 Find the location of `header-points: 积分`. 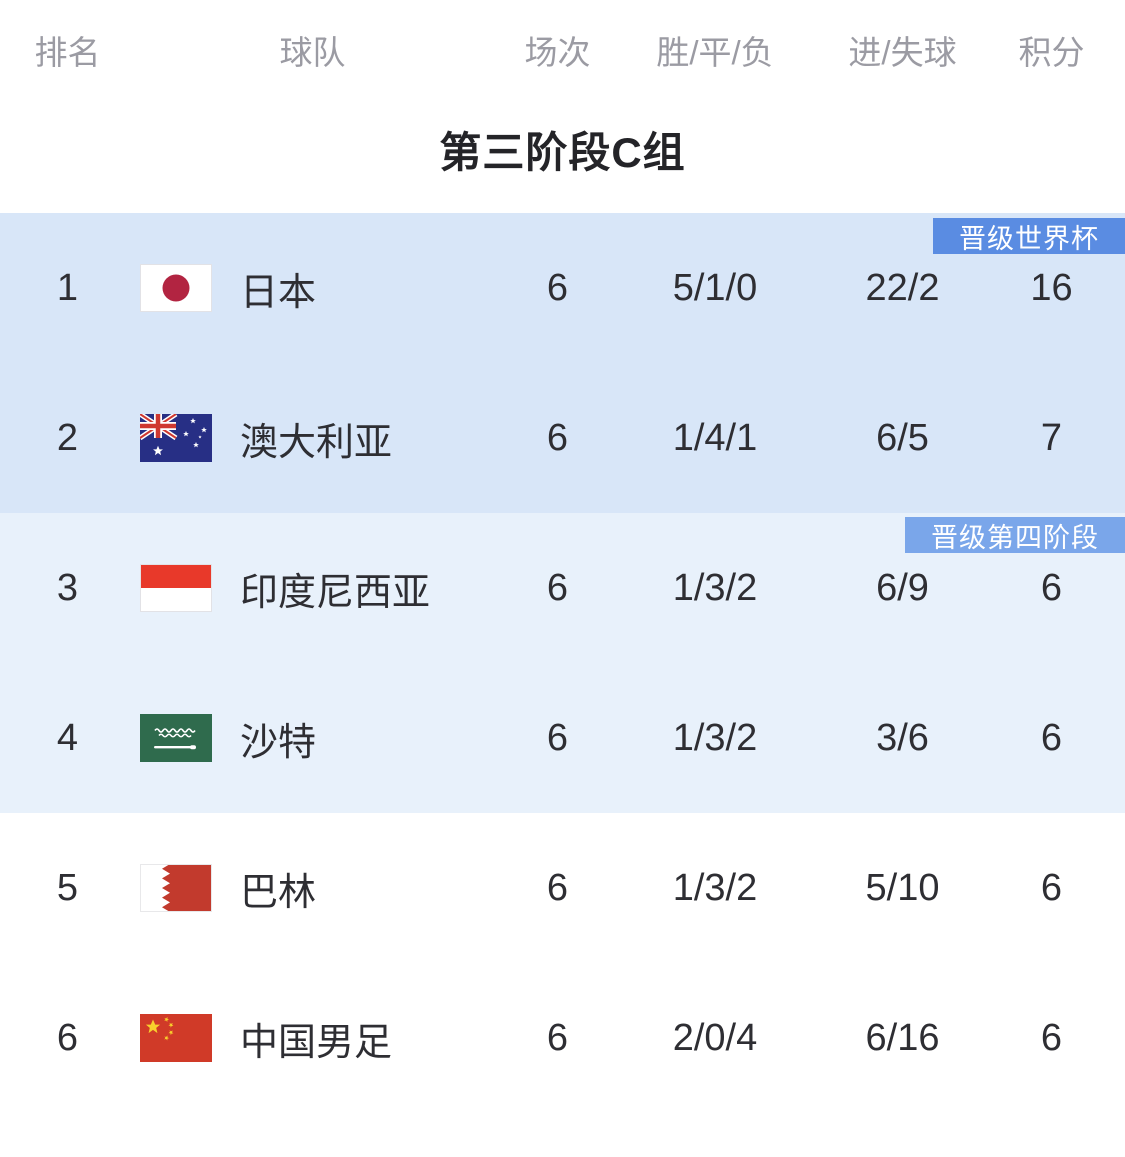

header-points: 积分 is located at coordinates (1051, 52).